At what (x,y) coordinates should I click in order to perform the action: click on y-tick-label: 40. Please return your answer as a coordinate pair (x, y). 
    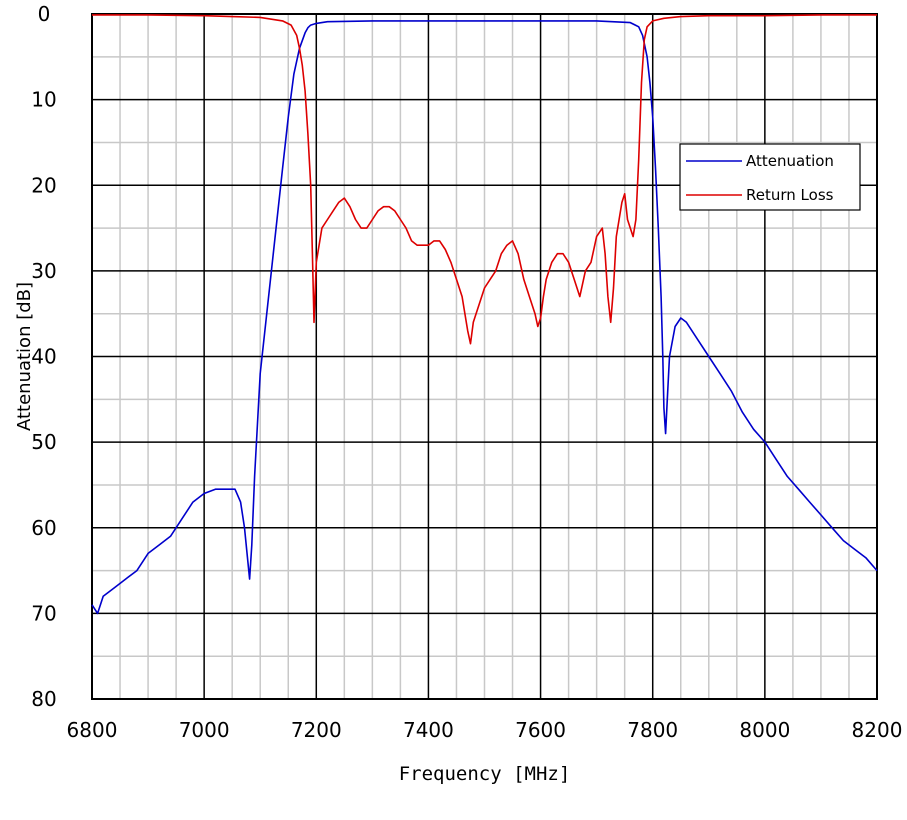
    Looking at the image, I should click on (43, 357).